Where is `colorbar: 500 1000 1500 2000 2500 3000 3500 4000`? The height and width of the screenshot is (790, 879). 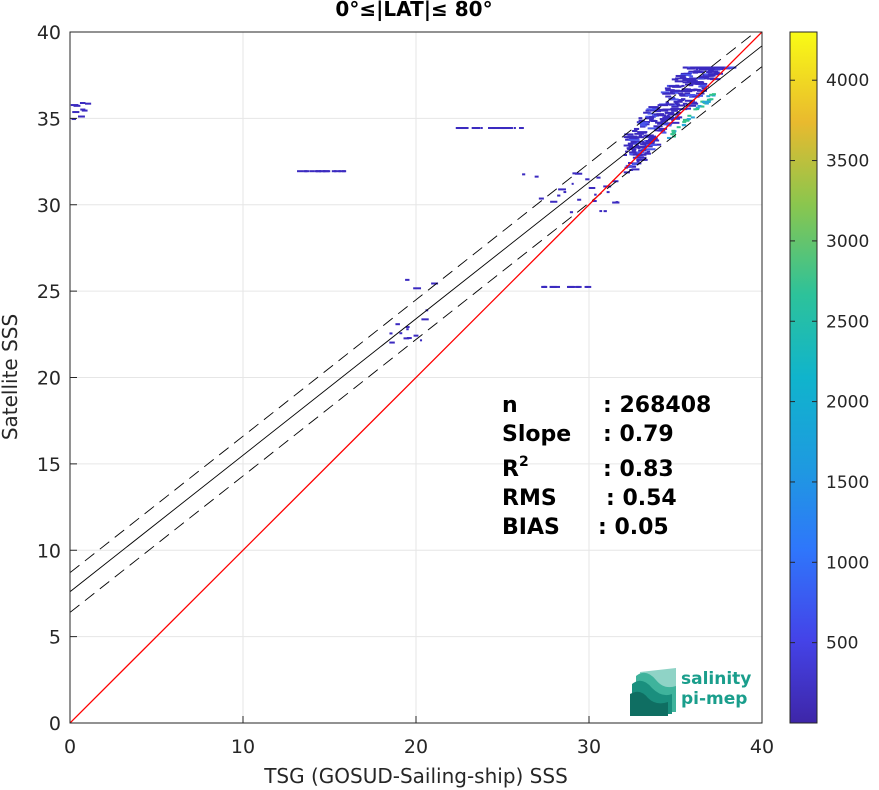 colorbar: 500 1000 1500 2000 2500 3000 3500 4000 is located at coordinates (829, 377).